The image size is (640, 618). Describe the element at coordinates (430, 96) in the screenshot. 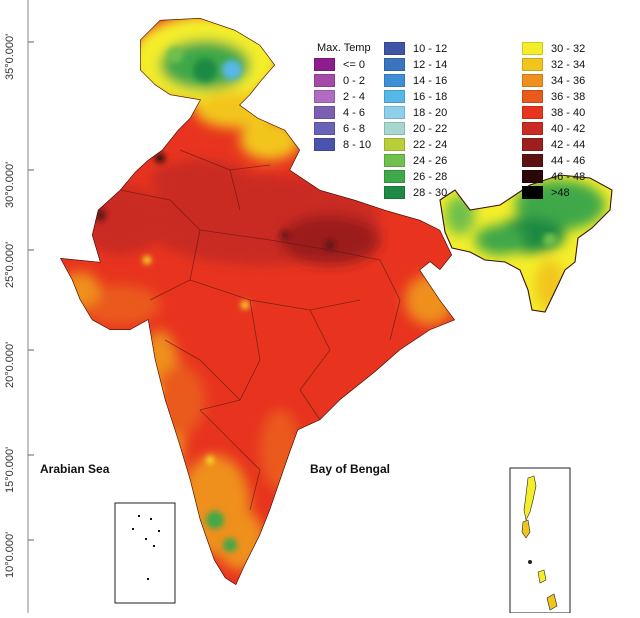

I see `legend-label: 16 - 18` at that location.